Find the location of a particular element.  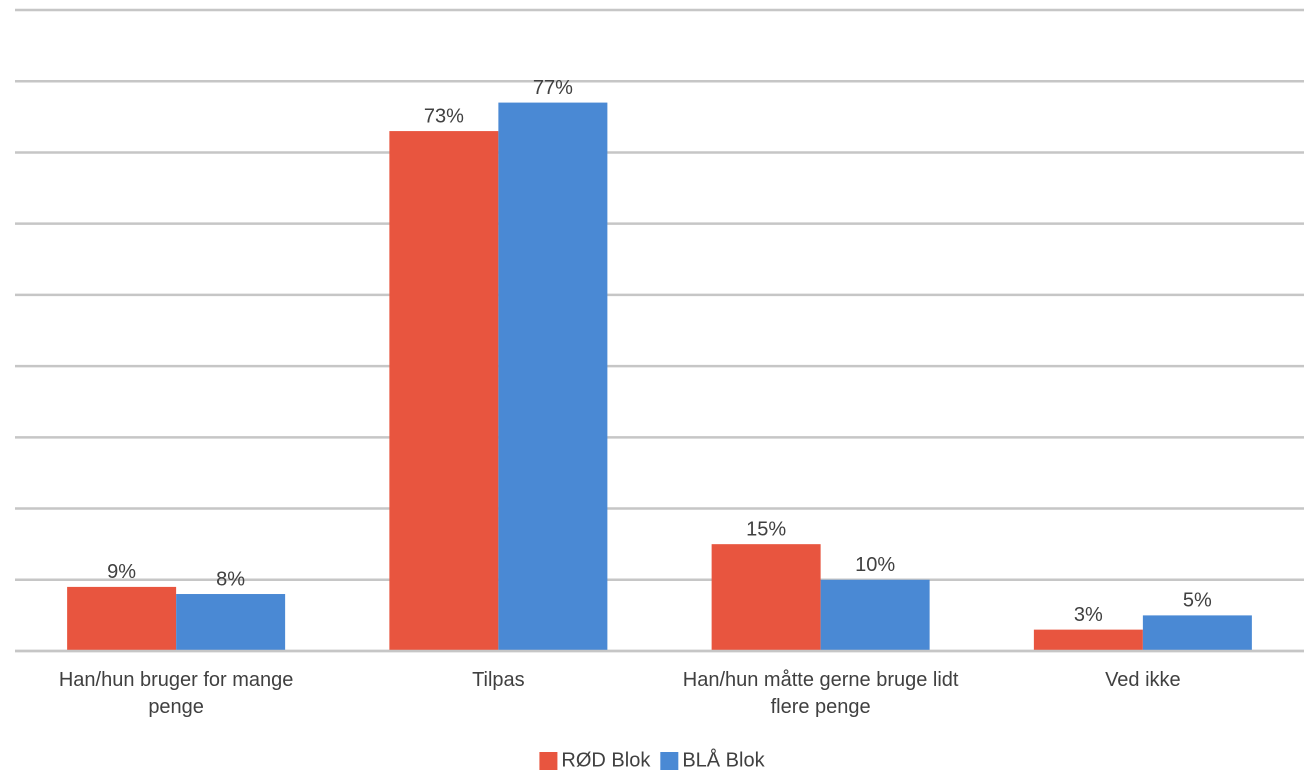

data-label: 15% is located at coordinates (766, 529).